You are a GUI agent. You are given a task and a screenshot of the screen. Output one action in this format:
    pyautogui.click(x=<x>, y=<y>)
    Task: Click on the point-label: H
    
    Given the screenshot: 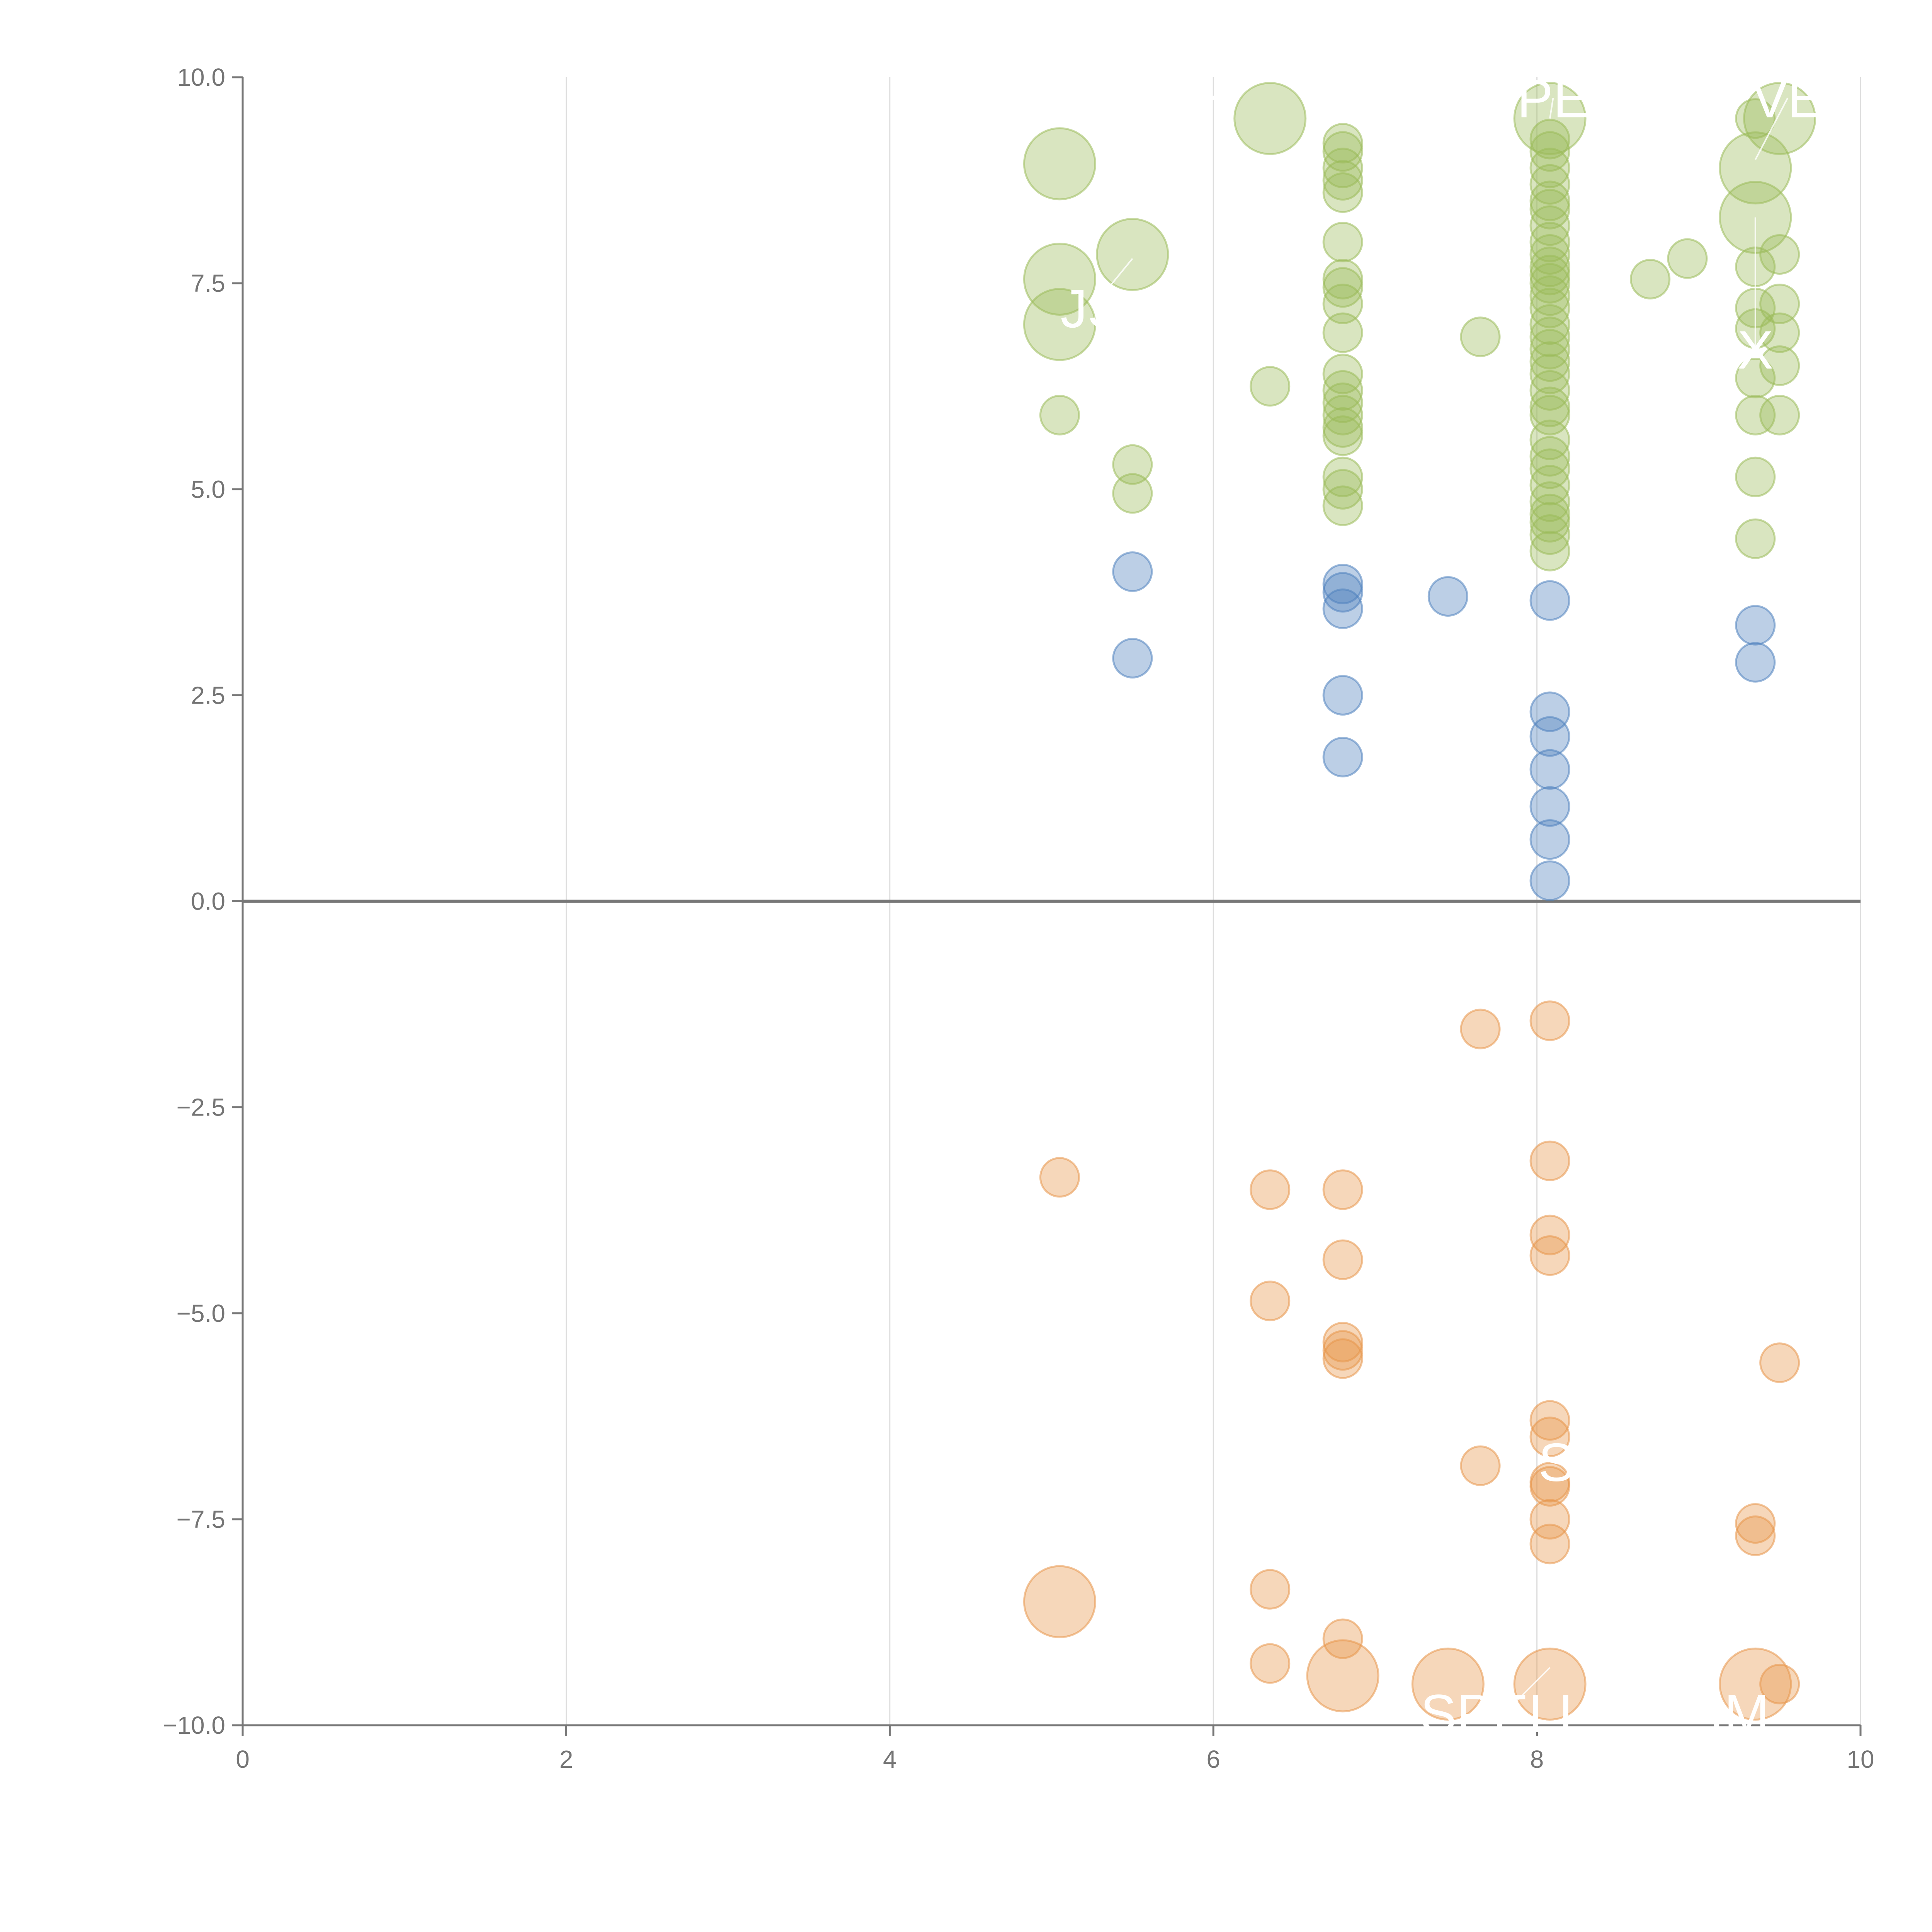 What is the action you would take?
    pyautogui.click(x=1213, y=98)
    